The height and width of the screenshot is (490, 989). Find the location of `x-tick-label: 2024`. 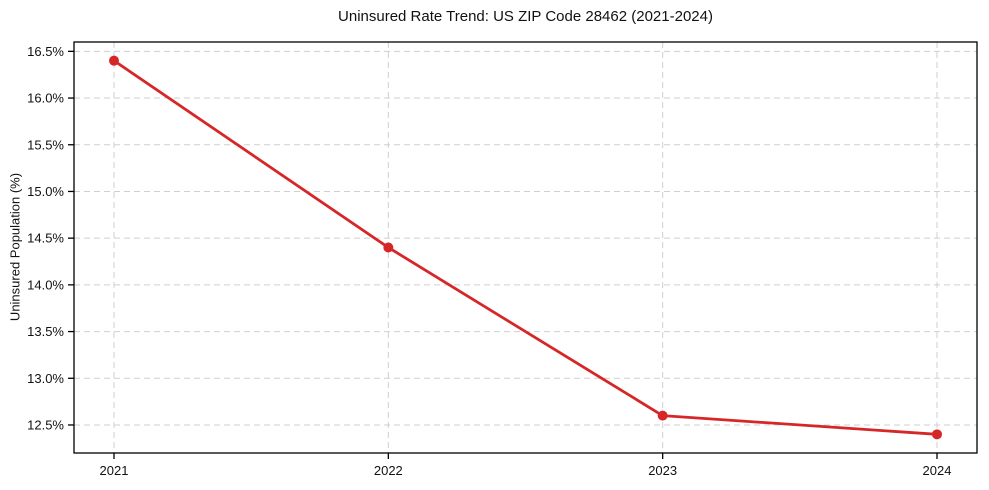

x-tick-label: 2024 is located at coordinates (937, 470).